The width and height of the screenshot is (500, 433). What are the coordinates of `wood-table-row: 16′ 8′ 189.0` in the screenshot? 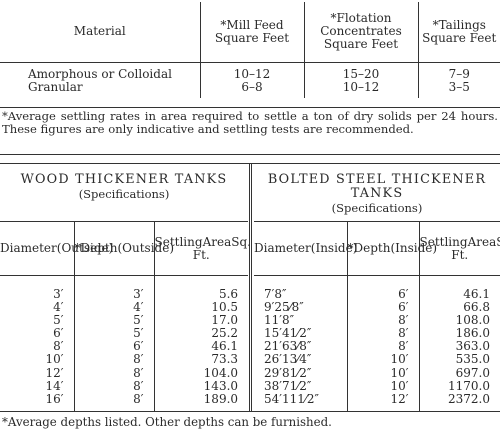 It's located at (124, 401).